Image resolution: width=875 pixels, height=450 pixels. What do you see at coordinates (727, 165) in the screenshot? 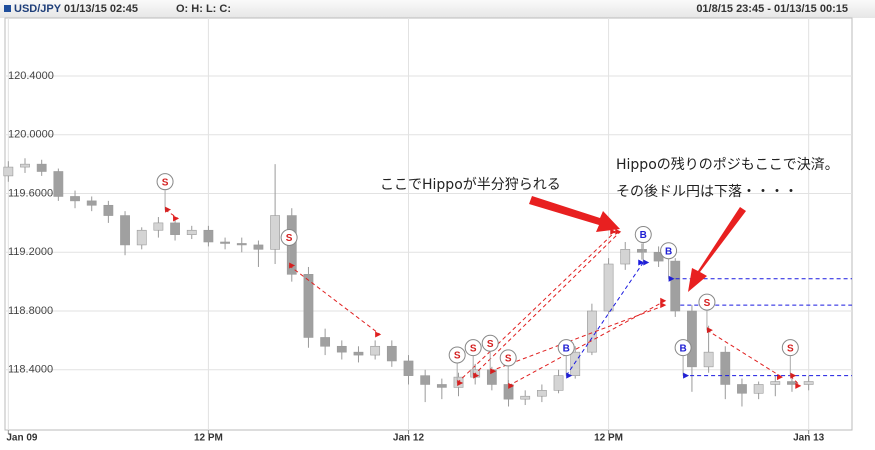
I see `annotation: Hippoの残りのポジもここで決済。` at bounding box center [727, 165].